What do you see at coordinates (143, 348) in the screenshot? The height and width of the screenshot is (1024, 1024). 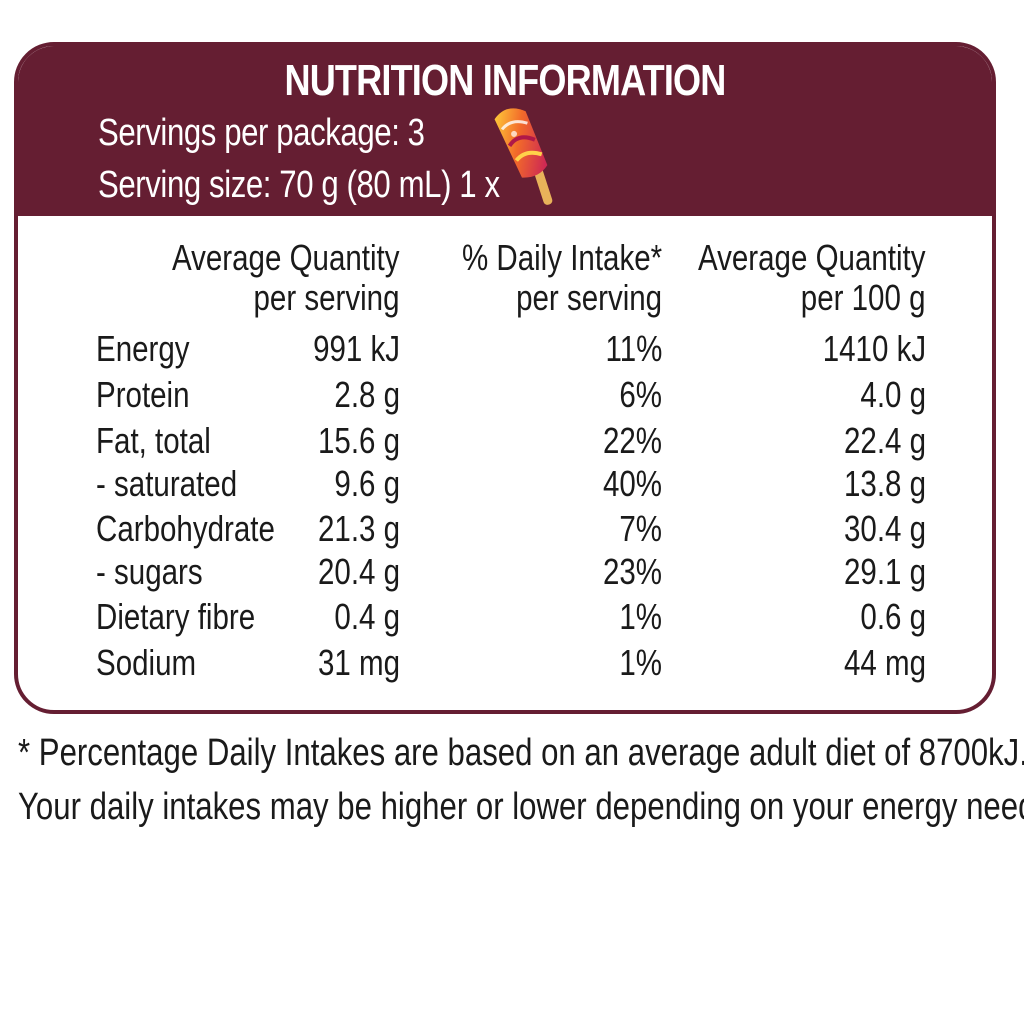 I see `nutrient-name: Energy` at bounding box center [143, 348].